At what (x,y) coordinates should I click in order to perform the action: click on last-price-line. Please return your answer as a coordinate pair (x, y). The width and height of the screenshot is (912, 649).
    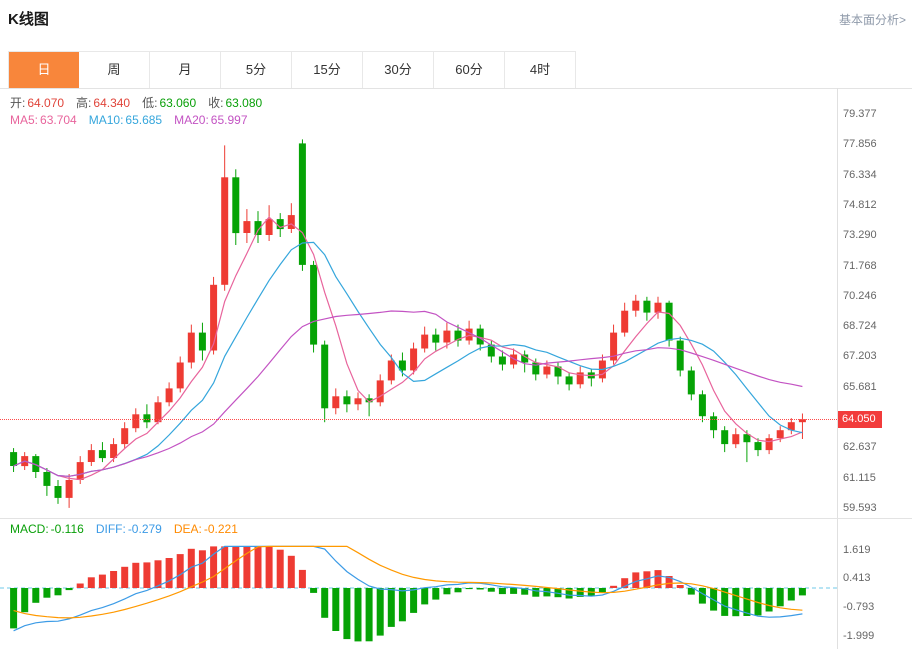
    Looking at the image, I should click on (418, 419).